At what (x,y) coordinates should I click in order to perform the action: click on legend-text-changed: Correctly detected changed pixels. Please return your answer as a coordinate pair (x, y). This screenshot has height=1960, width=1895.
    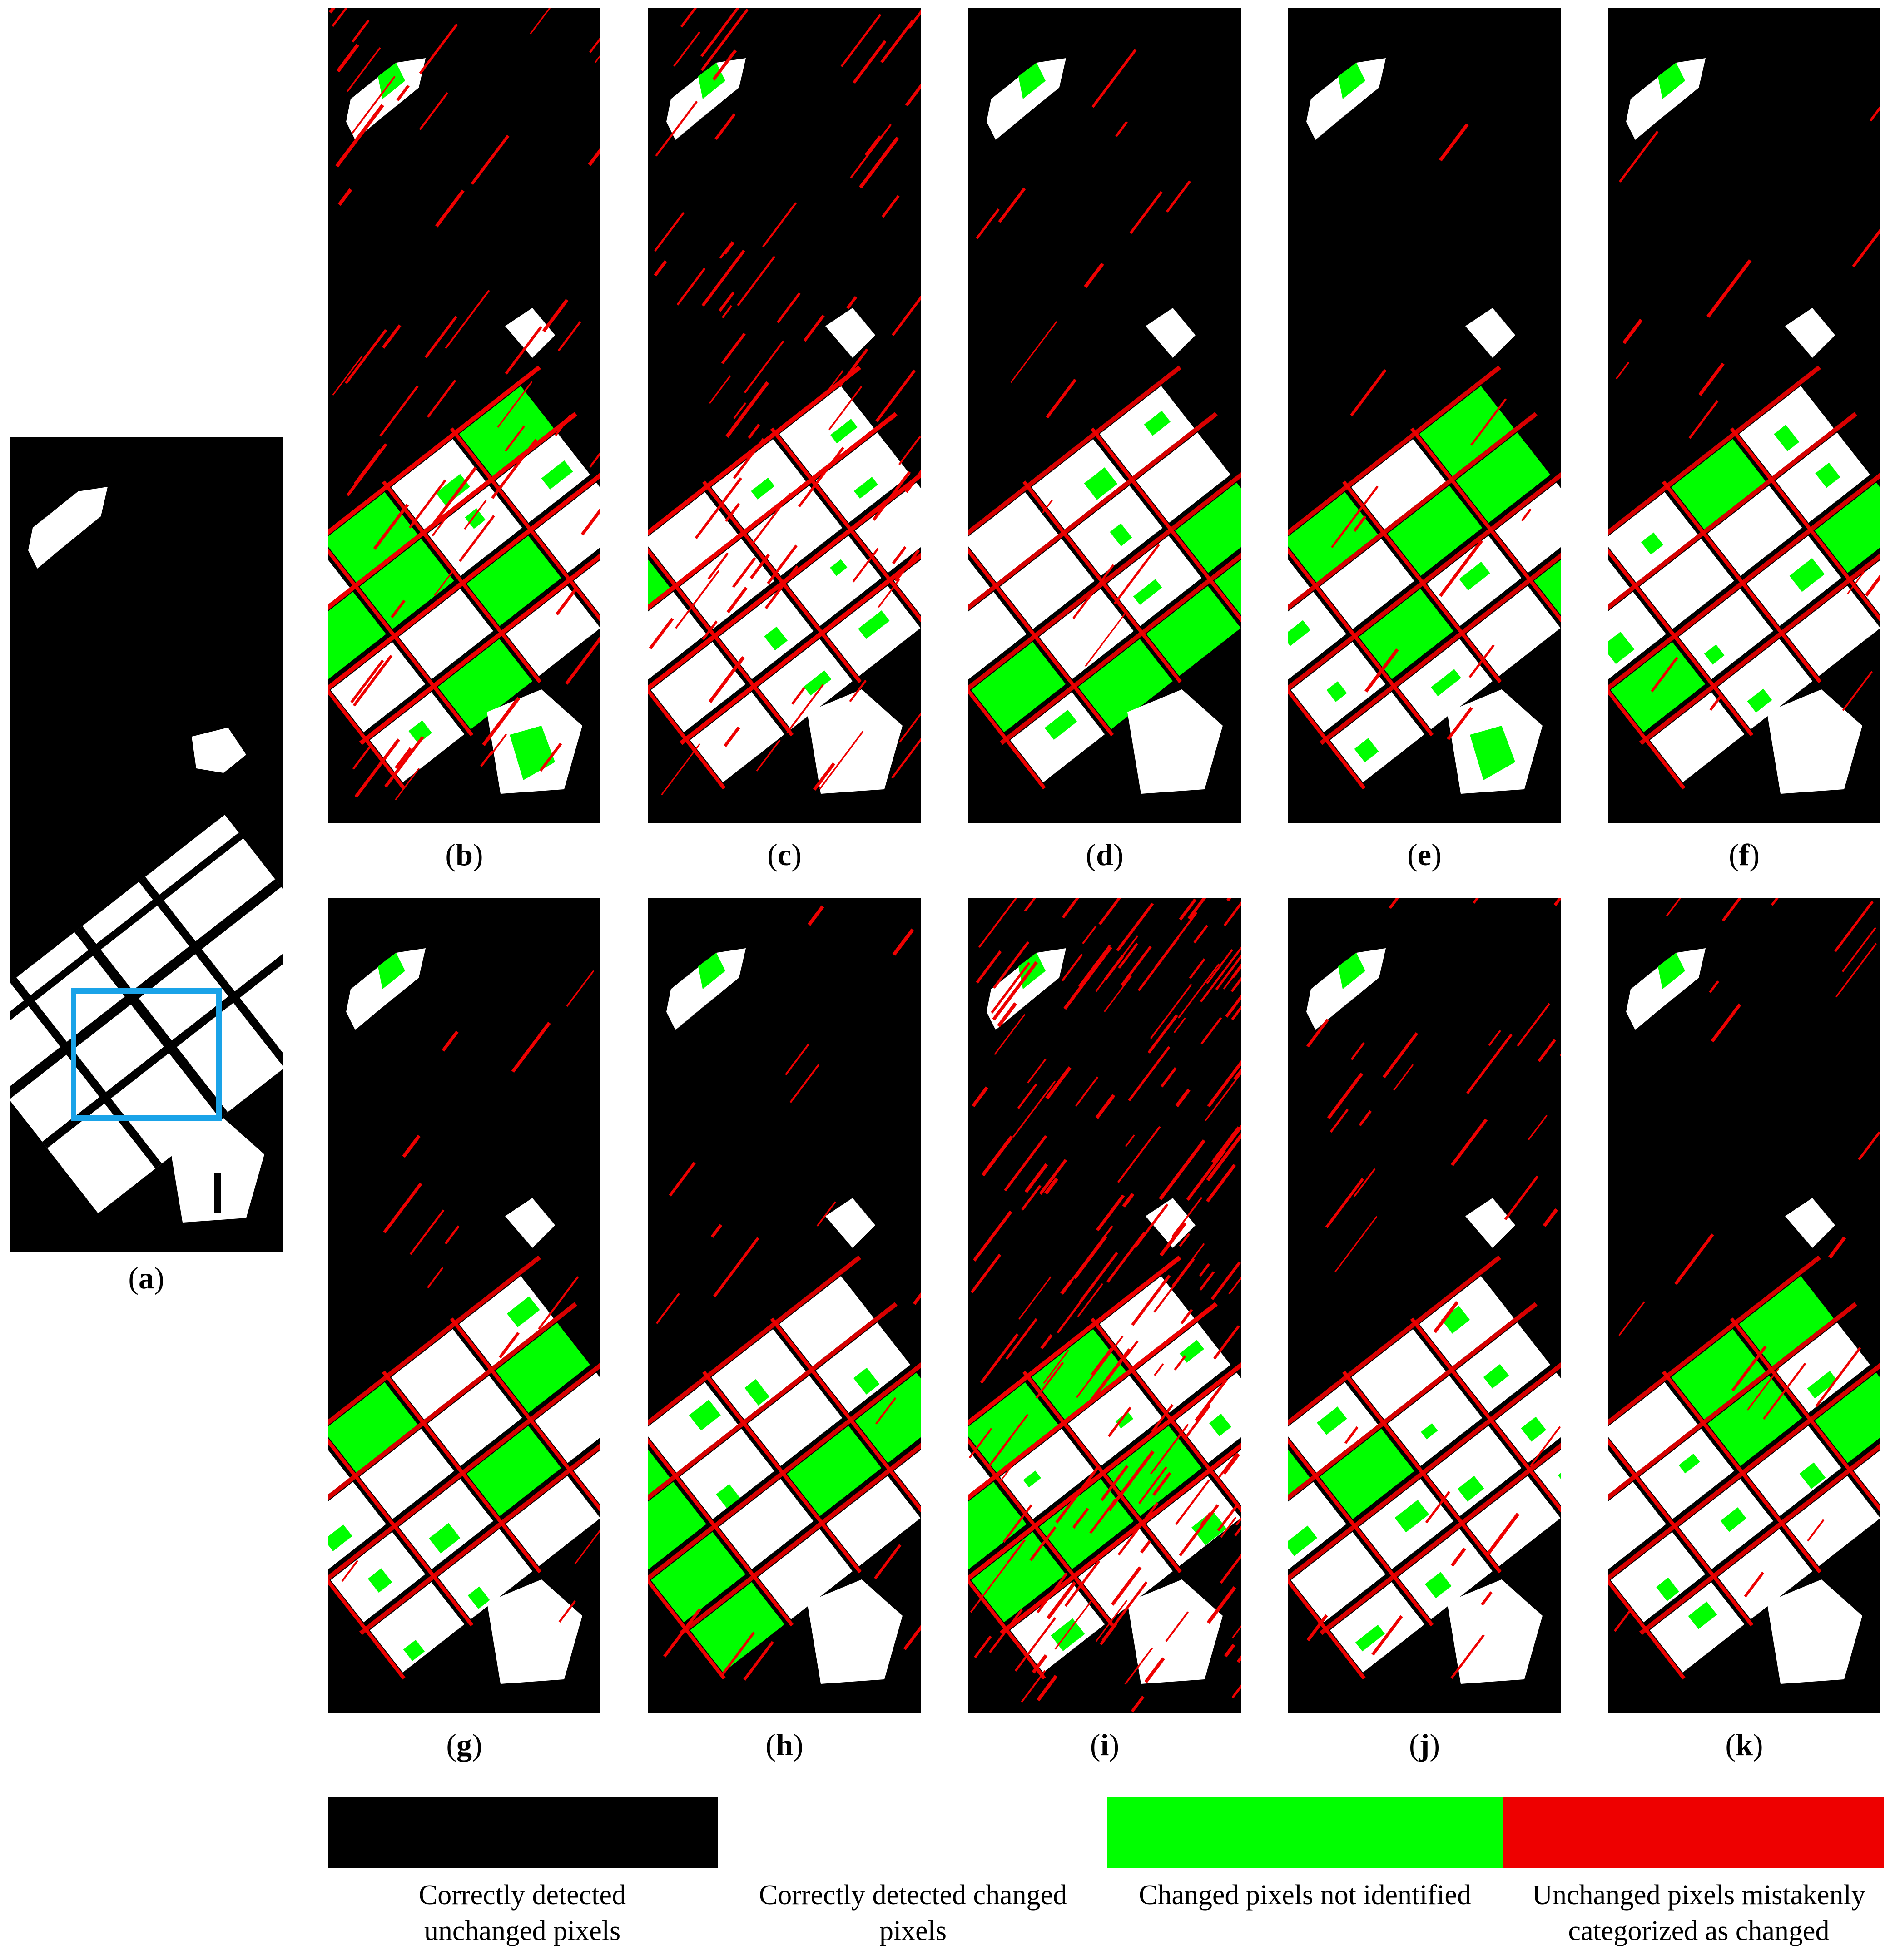
    Looking at the image, I should click on (913, 1913).